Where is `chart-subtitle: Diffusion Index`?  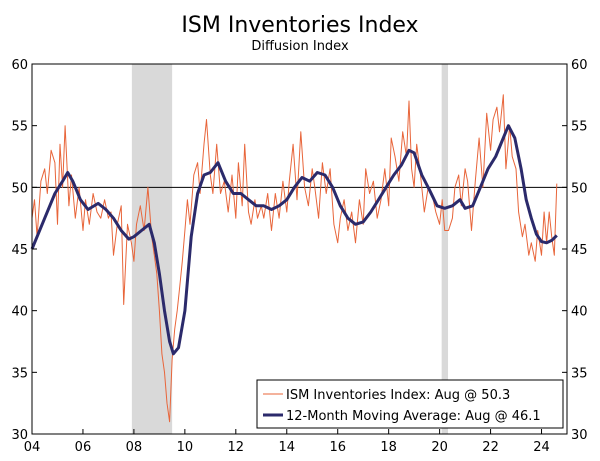 chart-subtitle: Diffusion Index is located at coordinates (300, 46).